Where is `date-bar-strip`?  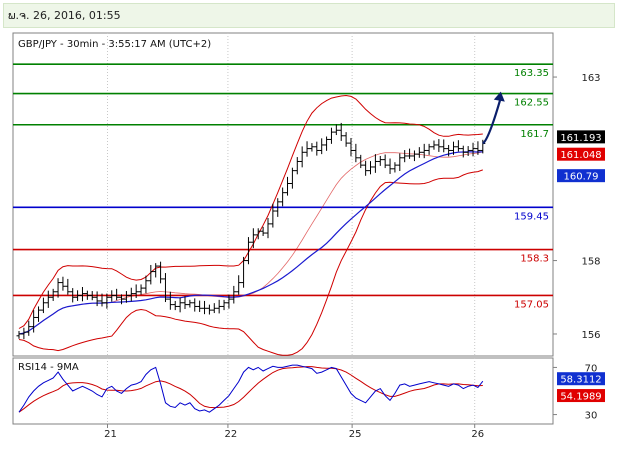
date-bar-strip is located at coordinates (309, 15).